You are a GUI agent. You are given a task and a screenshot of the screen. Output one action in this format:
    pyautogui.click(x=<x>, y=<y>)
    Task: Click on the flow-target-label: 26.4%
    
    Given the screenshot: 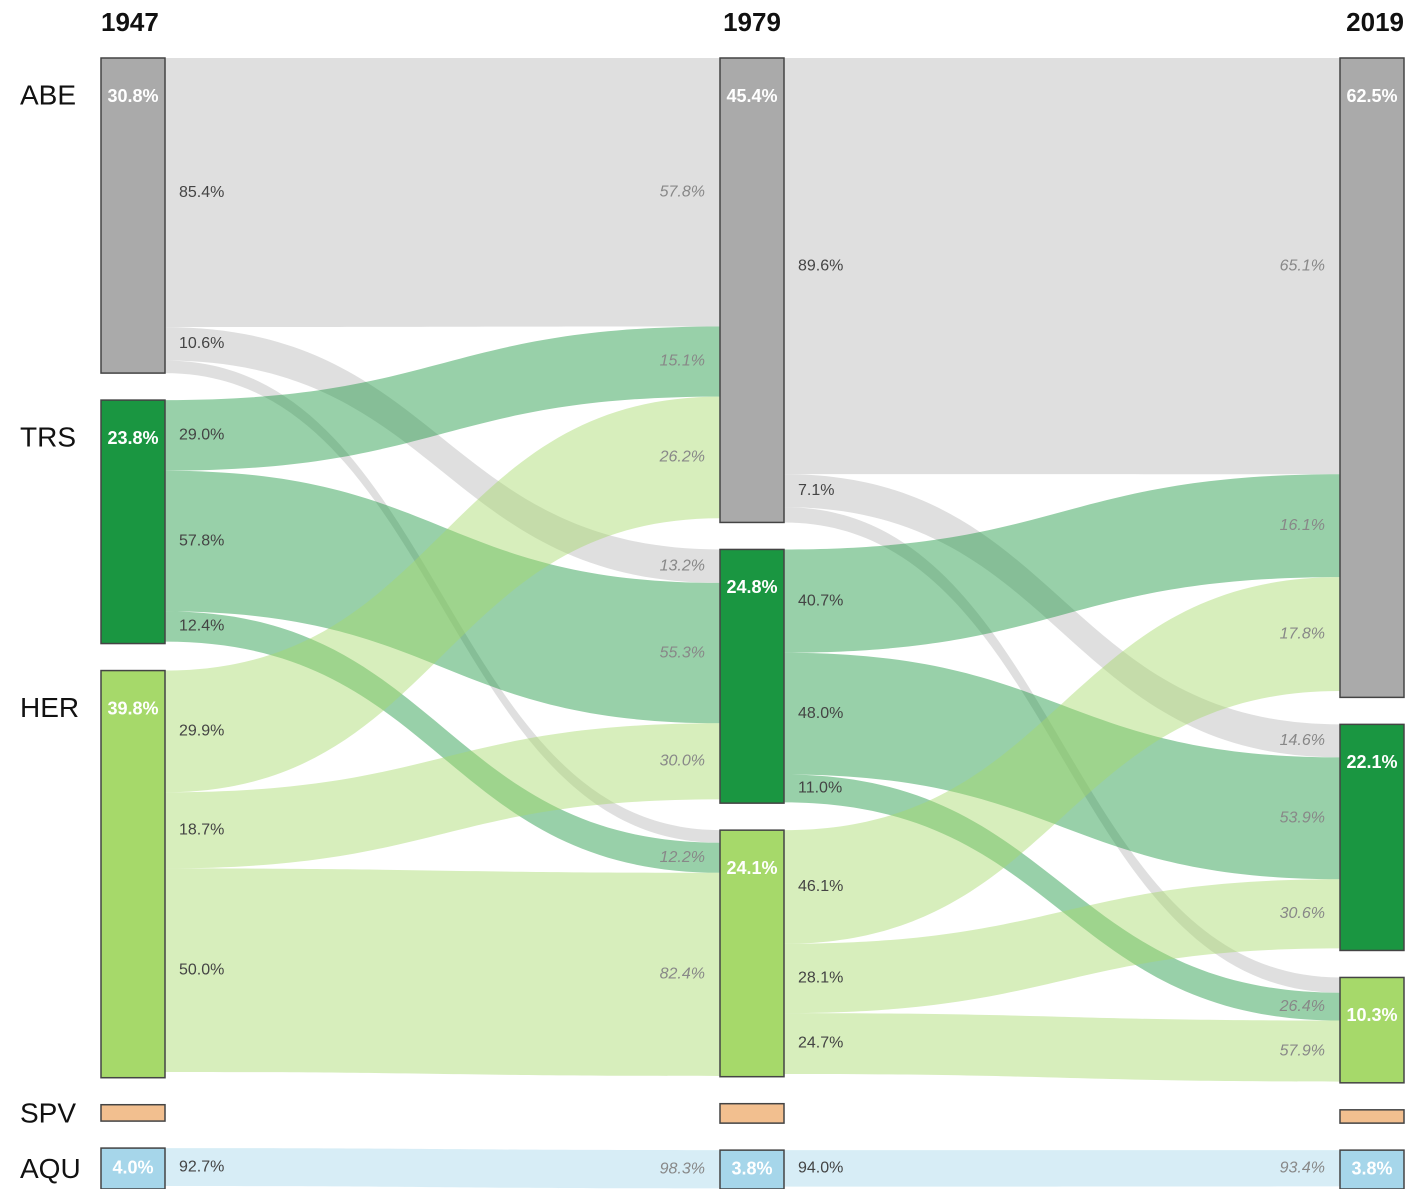 What is the action you would take?
    pyautogui.click(x=1302, y=1006)
    